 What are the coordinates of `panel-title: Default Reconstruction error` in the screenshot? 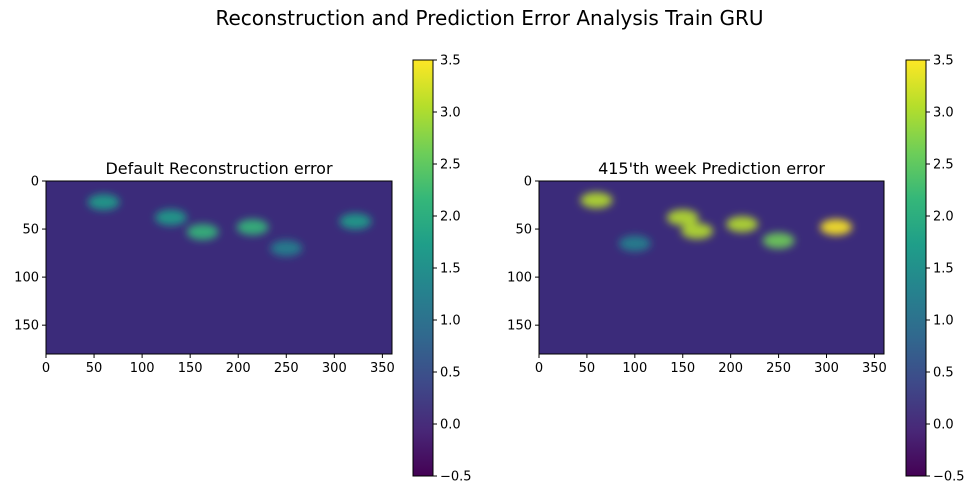 It's located at (219, 168).